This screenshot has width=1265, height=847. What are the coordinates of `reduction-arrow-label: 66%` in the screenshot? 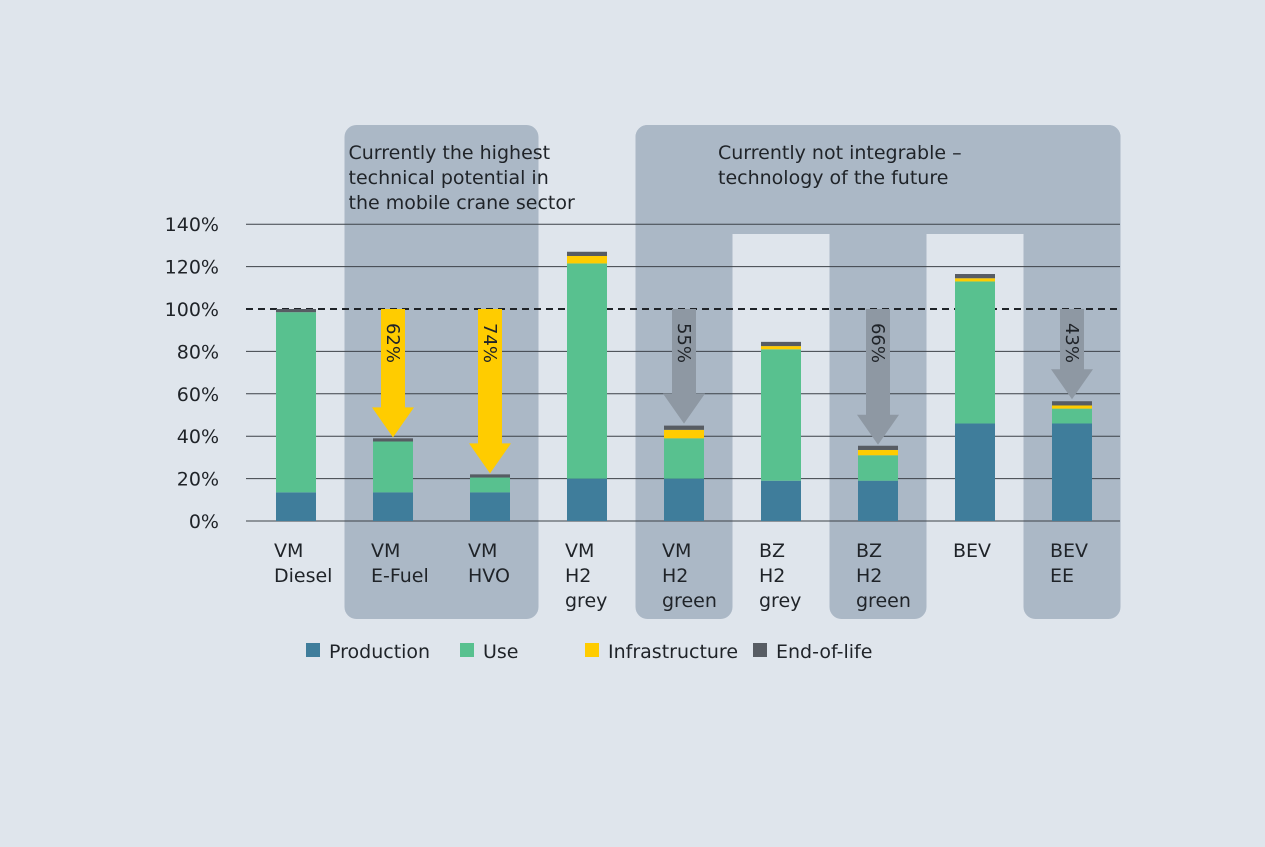 It's located at (877, 343).